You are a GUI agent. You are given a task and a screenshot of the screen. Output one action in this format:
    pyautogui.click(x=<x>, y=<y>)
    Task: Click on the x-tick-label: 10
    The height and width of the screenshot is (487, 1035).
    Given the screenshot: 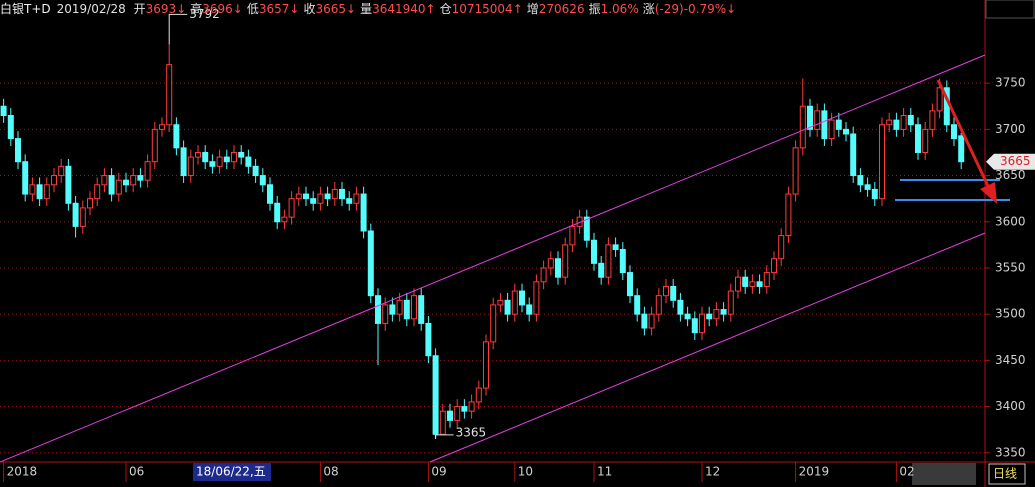 What is the action you would take?
    pyautogui.click(x=525, y=472)
    